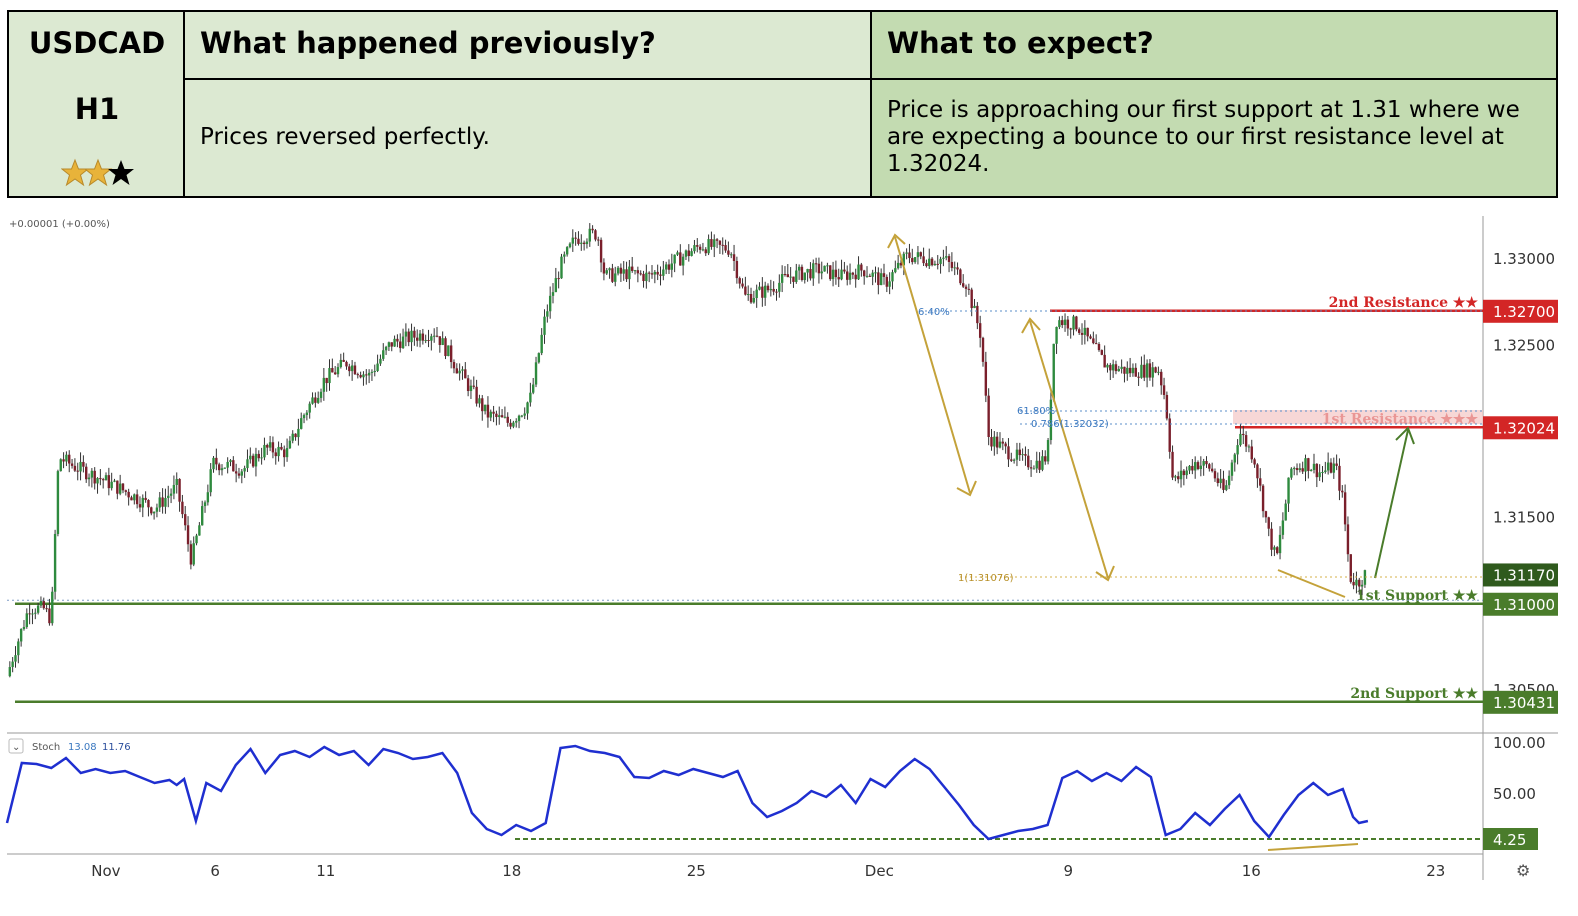 This screenshot has width=1578, height=916. Describe the element at coordinates (1523, 870) in the screenshot. I see `gear-icon: ⚙` at that location.